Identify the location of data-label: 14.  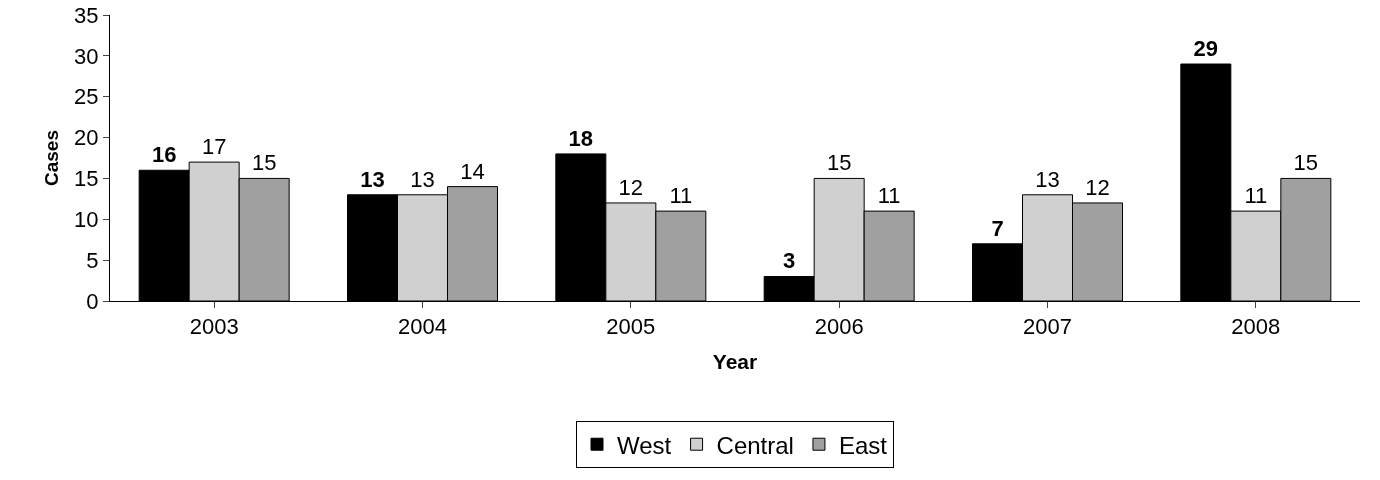
(472, 171).